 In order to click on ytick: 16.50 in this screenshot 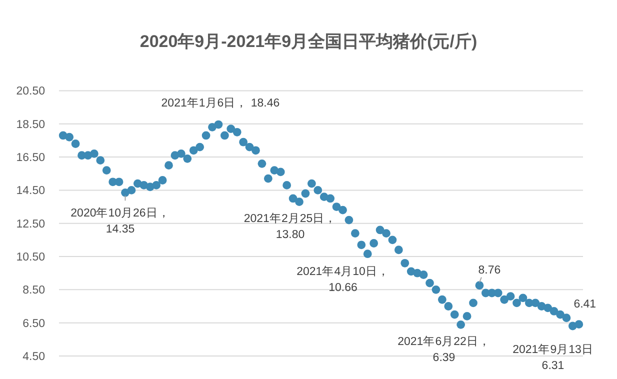, I will do `click(30, 158)`.